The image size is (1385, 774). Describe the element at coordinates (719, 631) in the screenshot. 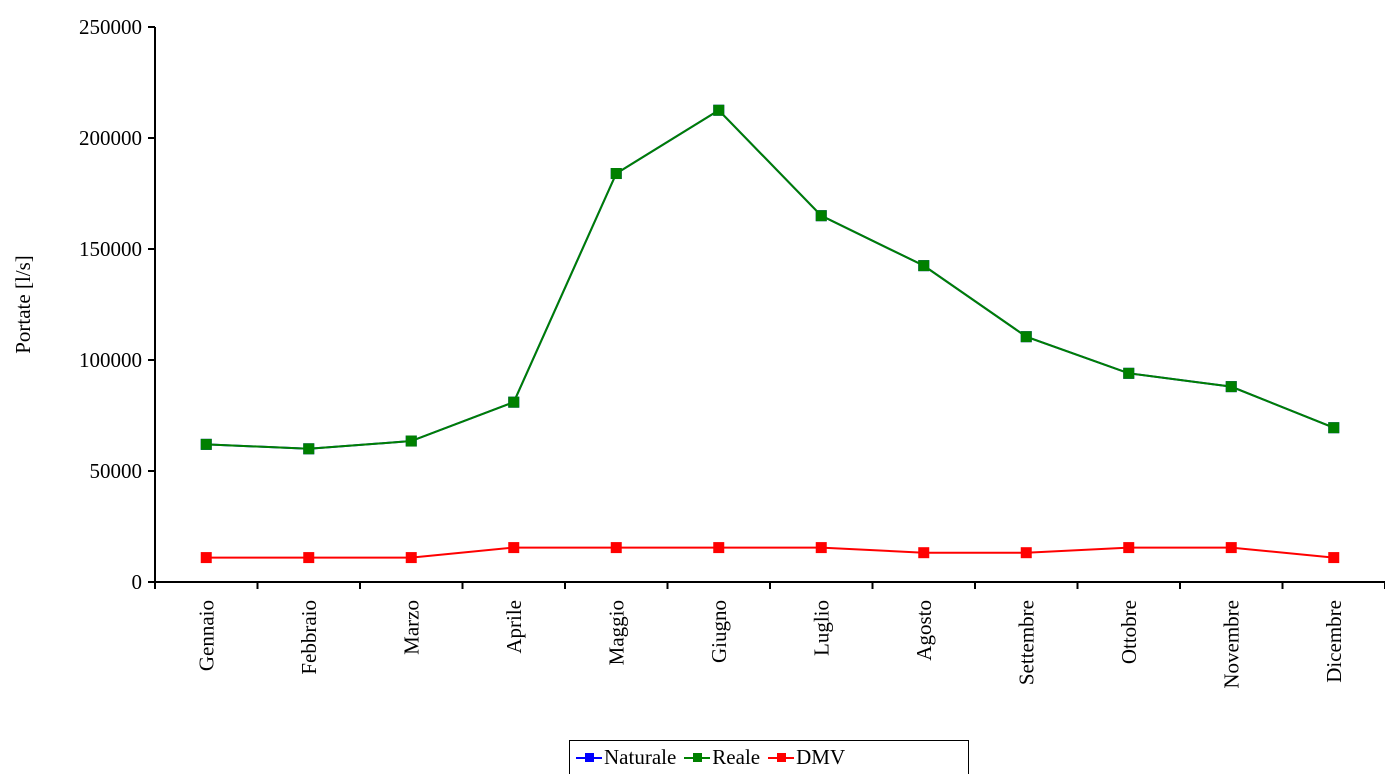

I see `x-tick-label: Giugno` at that location.